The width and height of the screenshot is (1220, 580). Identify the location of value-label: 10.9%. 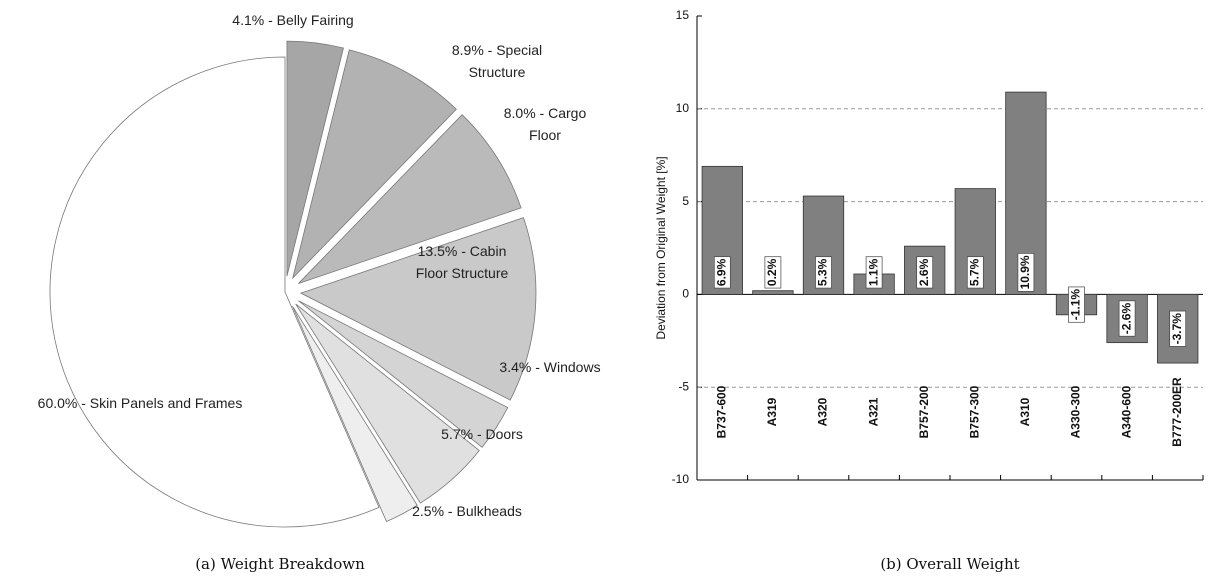
(1025, 272).